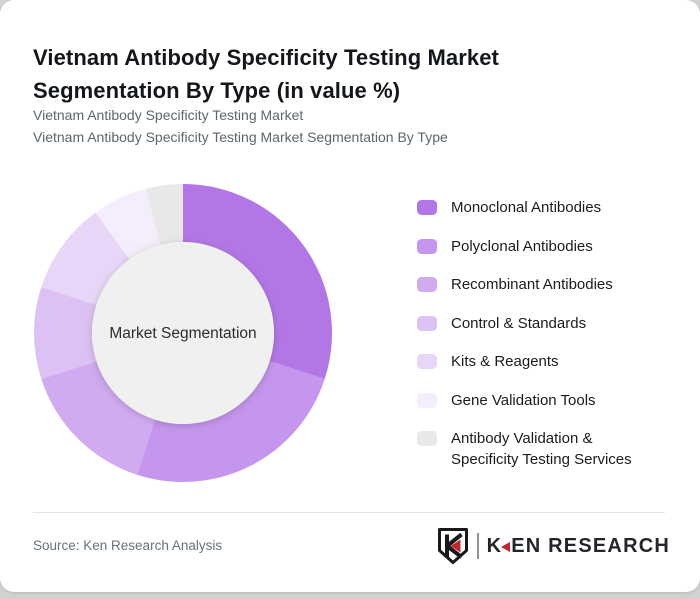 The width and height of the screenshot is (700, 599). Describe the element at coordinates (532, 284) in the screenshot. I see `legend-label: Recombinant Antibodies` at that location.